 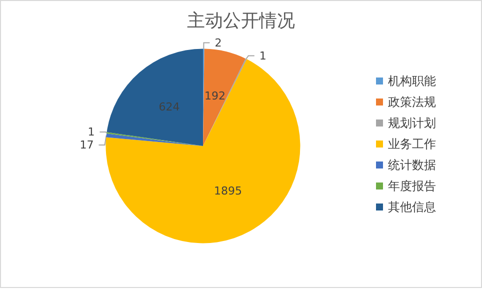 What do you see at coordinates (412, 144) in the screenshot?
I see `legend-label: 业务工作` at bounding box center [412, 144].